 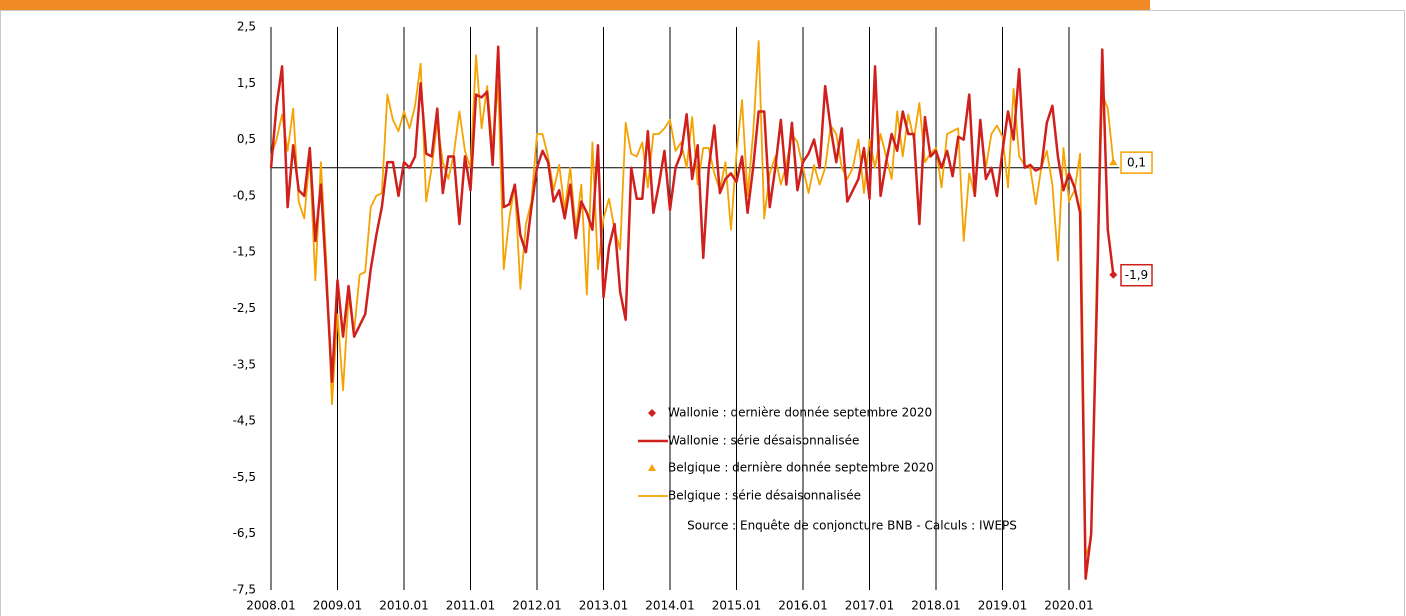 What do you see at coordinates (244, 533) in the screenshot?
I see `y-tick-label: -6,5` at bounding box center [244, 533].